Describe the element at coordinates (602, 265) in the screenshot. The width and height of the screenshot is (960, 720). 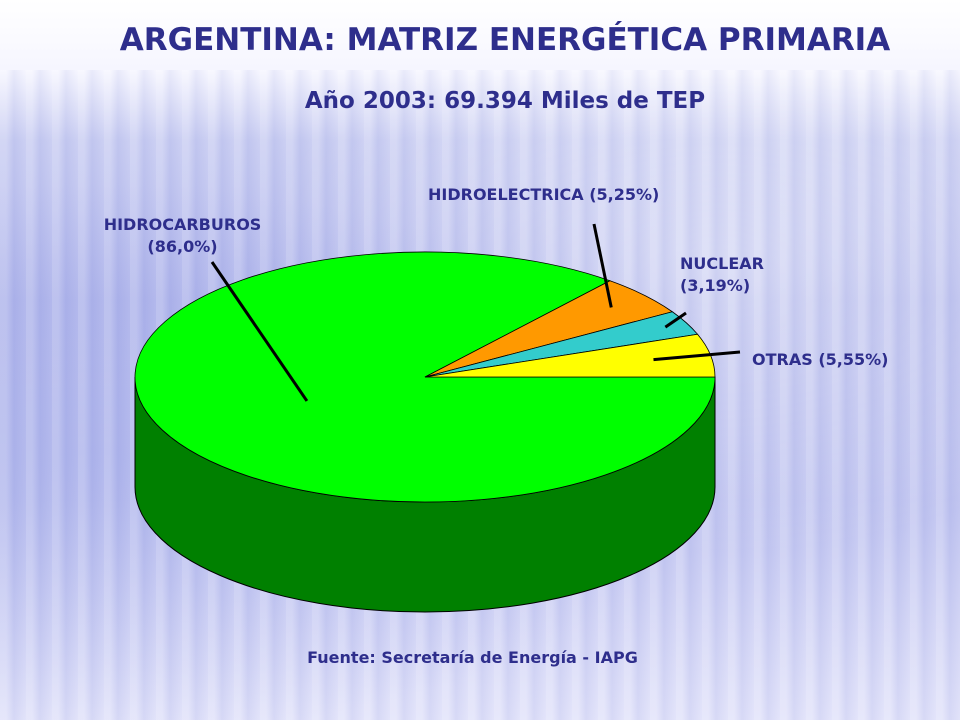
I see `leader-line-hidroelectrica` at that location.